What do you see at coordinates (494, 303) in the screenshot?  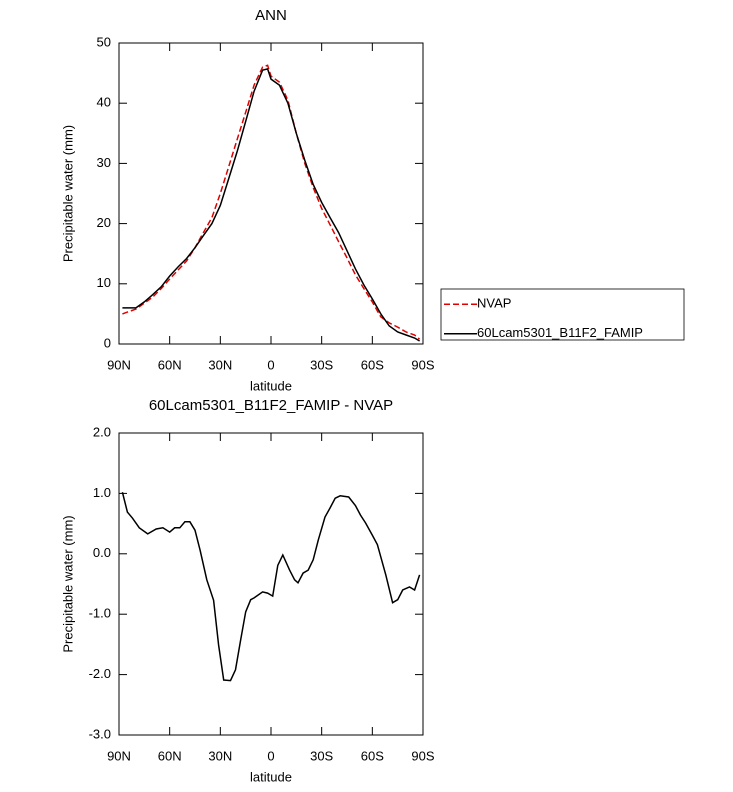 I see `legend-label: NVAP` at bounding box center [494, 303].